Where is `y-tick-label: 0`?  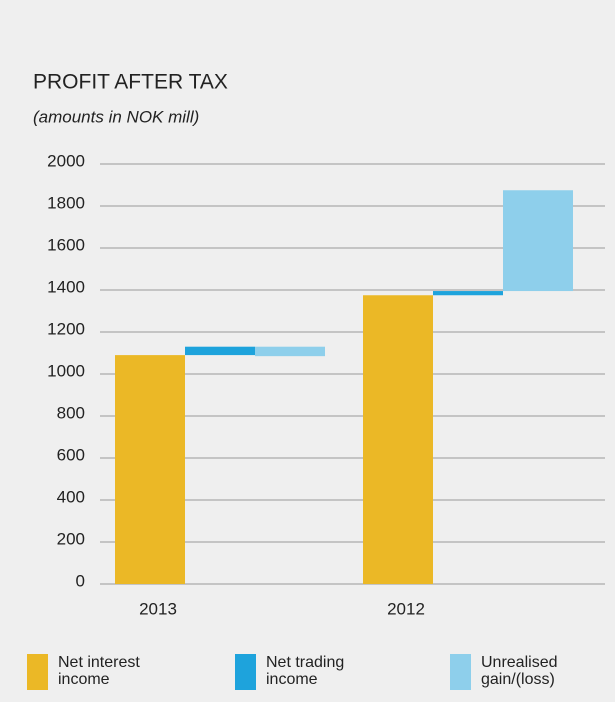
y-tick-label: 0 is located at coordinates (80, 580).